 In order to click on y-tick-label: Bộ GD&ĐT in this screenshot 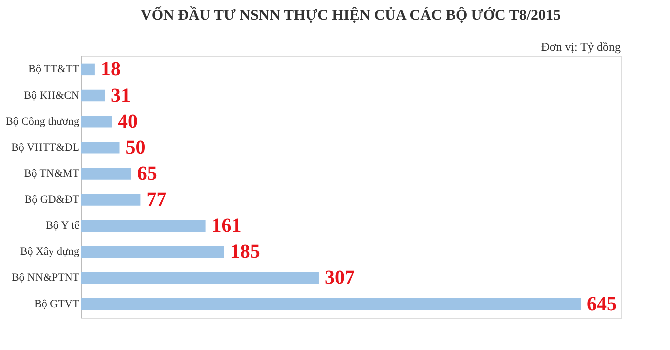, I will do `click(52, 200)`.